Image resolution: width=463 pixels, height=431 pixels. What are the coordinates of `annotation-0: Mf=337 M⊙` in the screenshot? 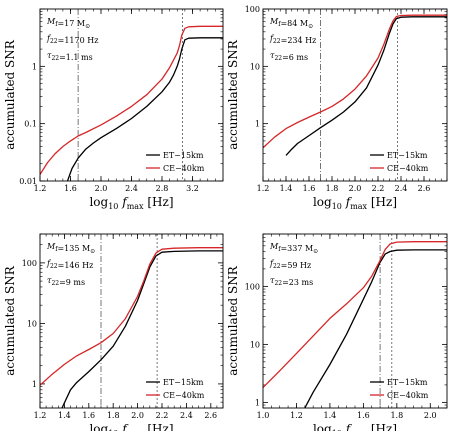 It's located at (293, 248).